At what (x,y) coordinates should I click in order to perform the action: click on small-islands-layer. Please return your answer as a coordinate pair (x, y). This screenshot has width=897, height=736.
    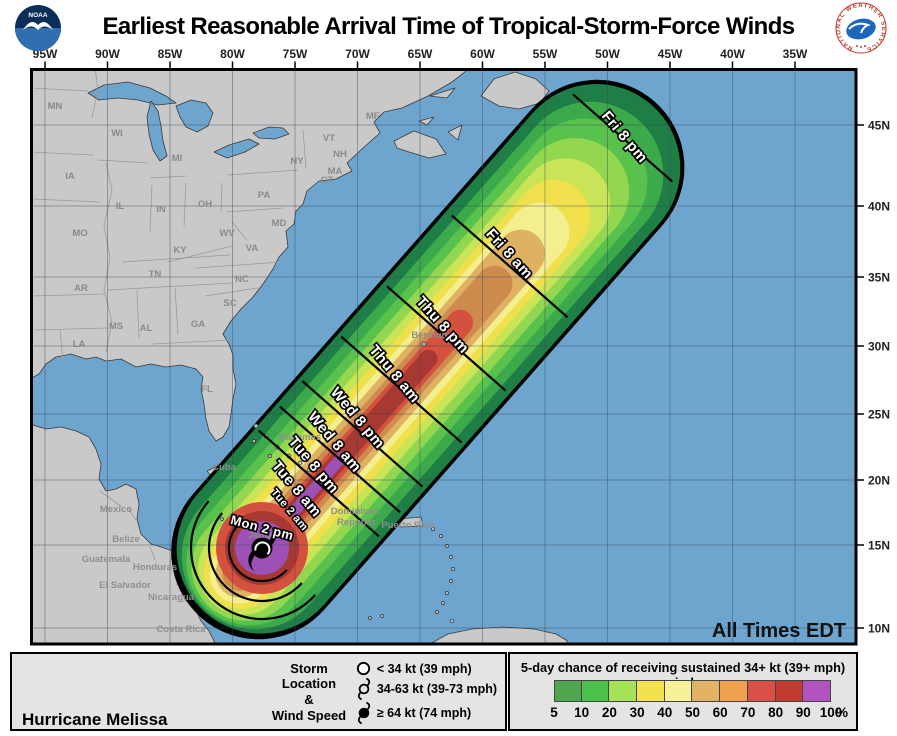
    Looking at the image, I should click on (337, 482).